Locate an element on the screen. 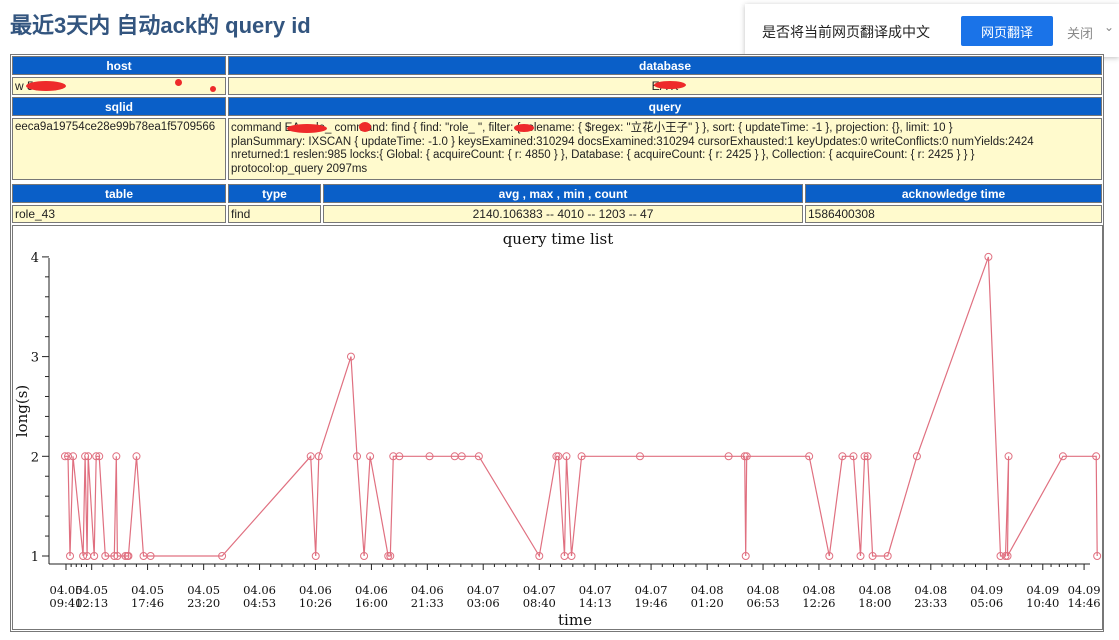 This screenshot has height=640, width=1119. y-tick-label: 4 is located at coordinates (35, 258).